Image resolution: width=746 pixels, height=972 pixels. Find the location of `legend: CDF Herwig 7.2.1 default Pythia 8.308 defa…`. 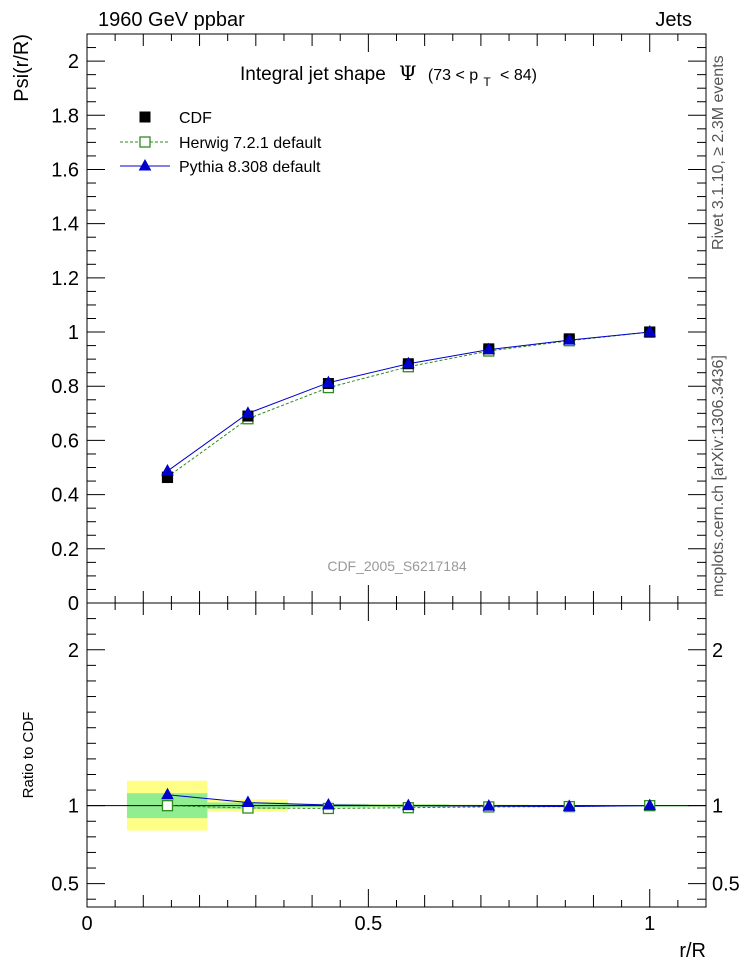

legend: CDF Herwig 7.2.1 default Pythia 8.308 defa… is located at coordinates (221, 143).